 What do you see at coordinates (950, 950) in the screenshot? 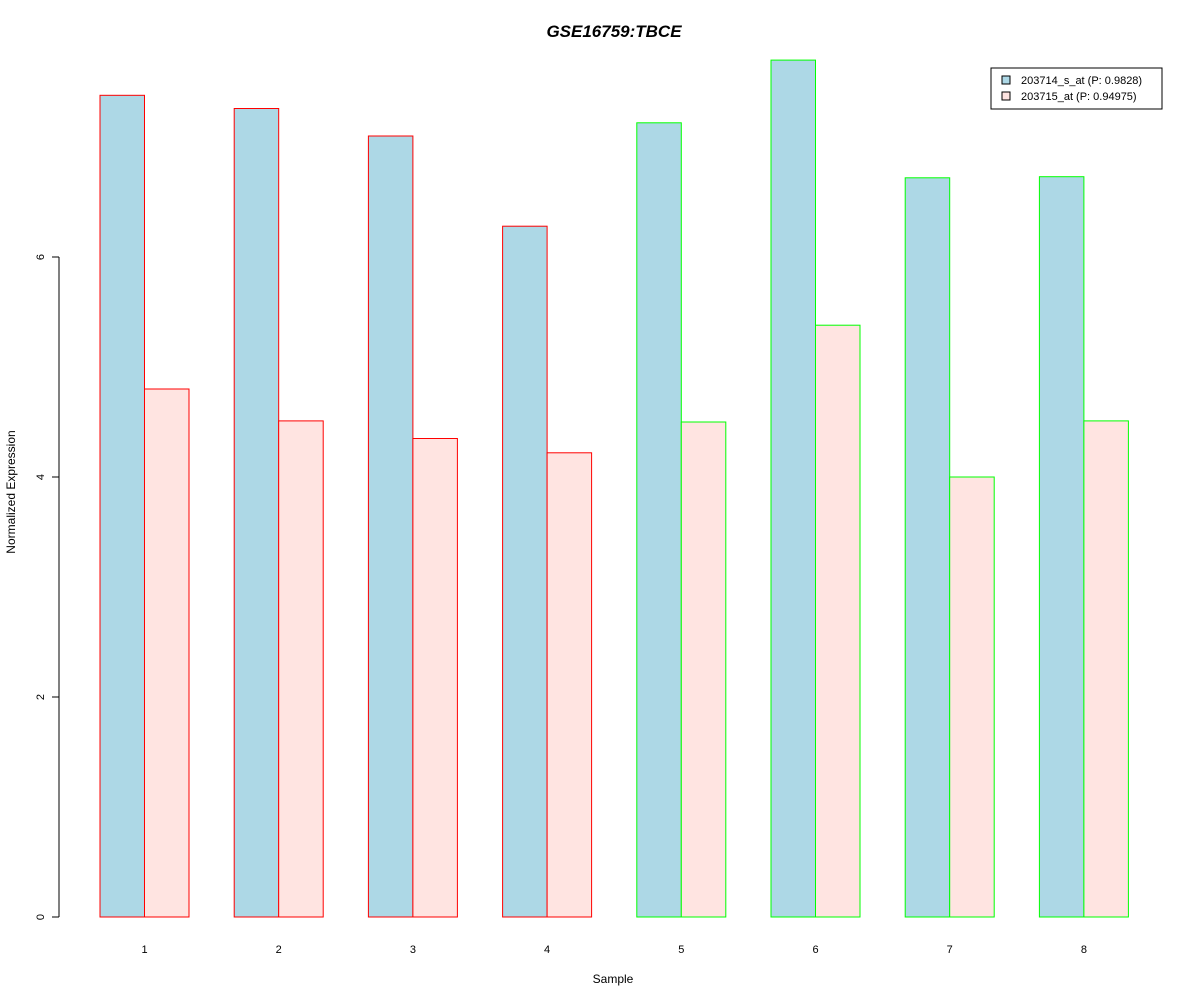
I see `x-tick-label: 7` at bounding box center [950, 950].